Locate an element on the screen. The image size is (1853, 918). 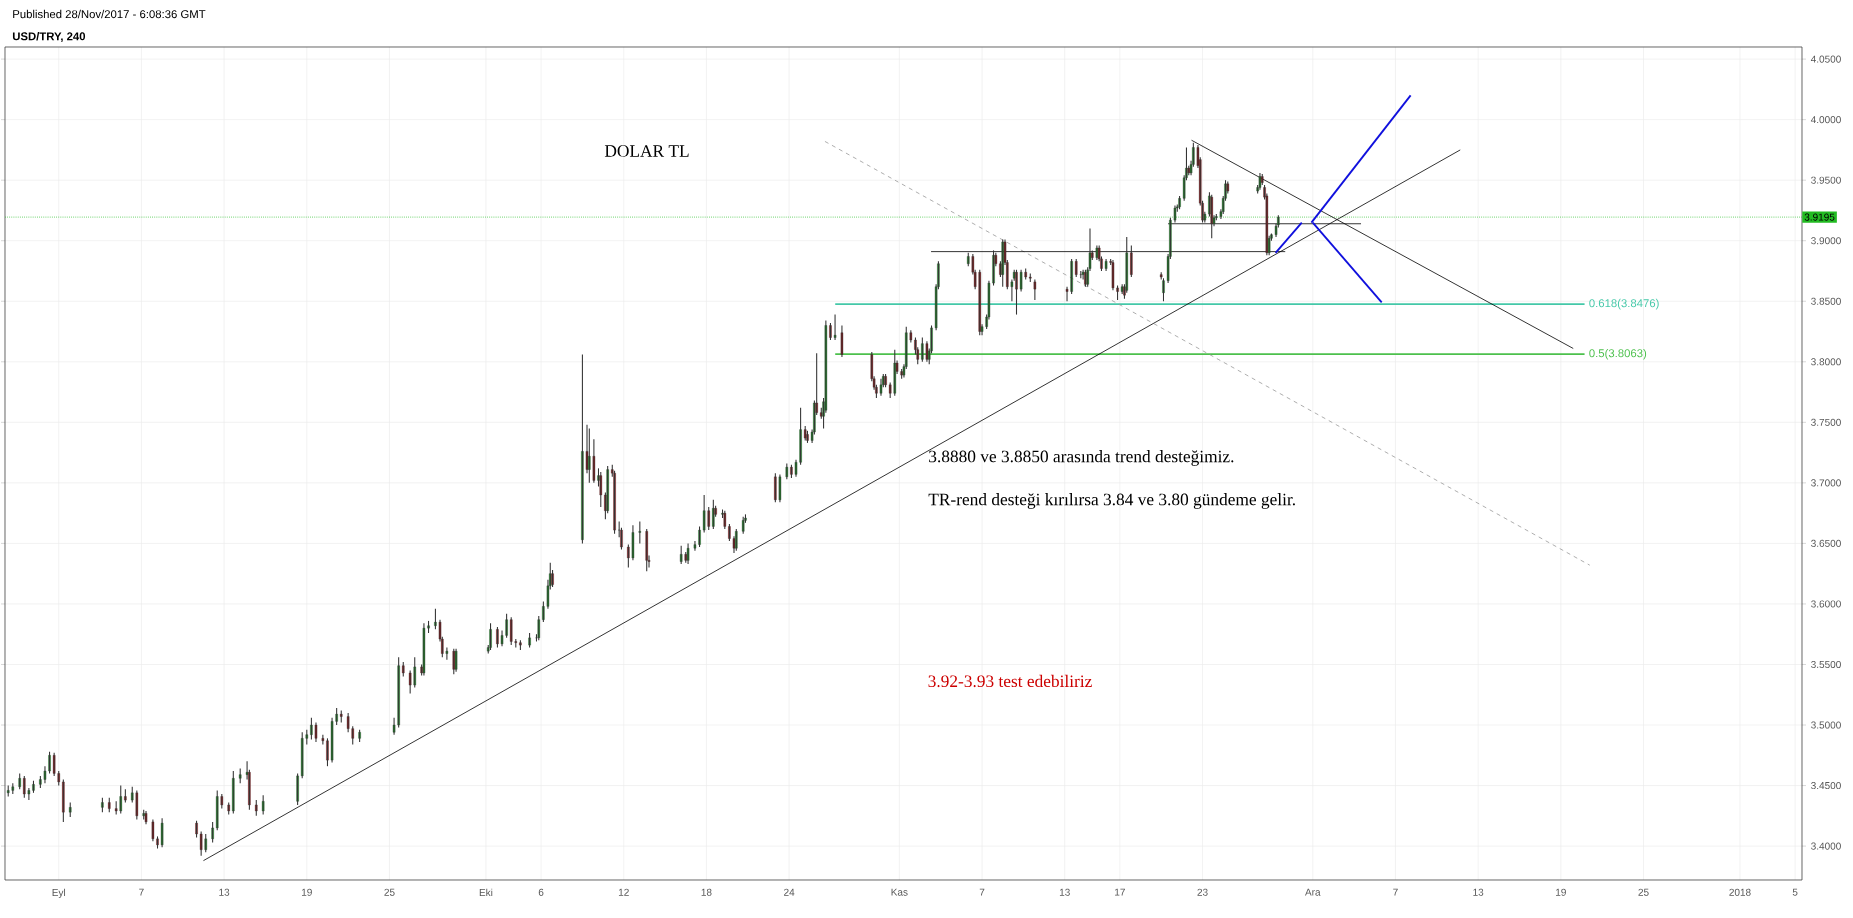
y-tick-label: 3.8000 is located at coordinates (1826, 362).